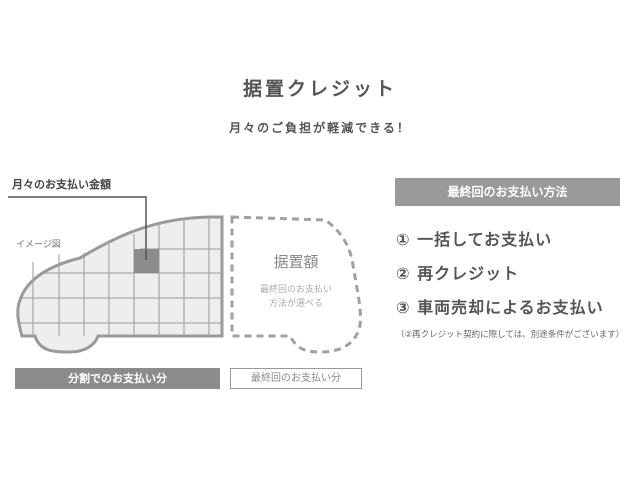 Image resolution: width=640 pixels, height=480 pixels. I want to click on method-option-vehicle-sale: ③ 車両売却によるお支払い, so click(500, 307).